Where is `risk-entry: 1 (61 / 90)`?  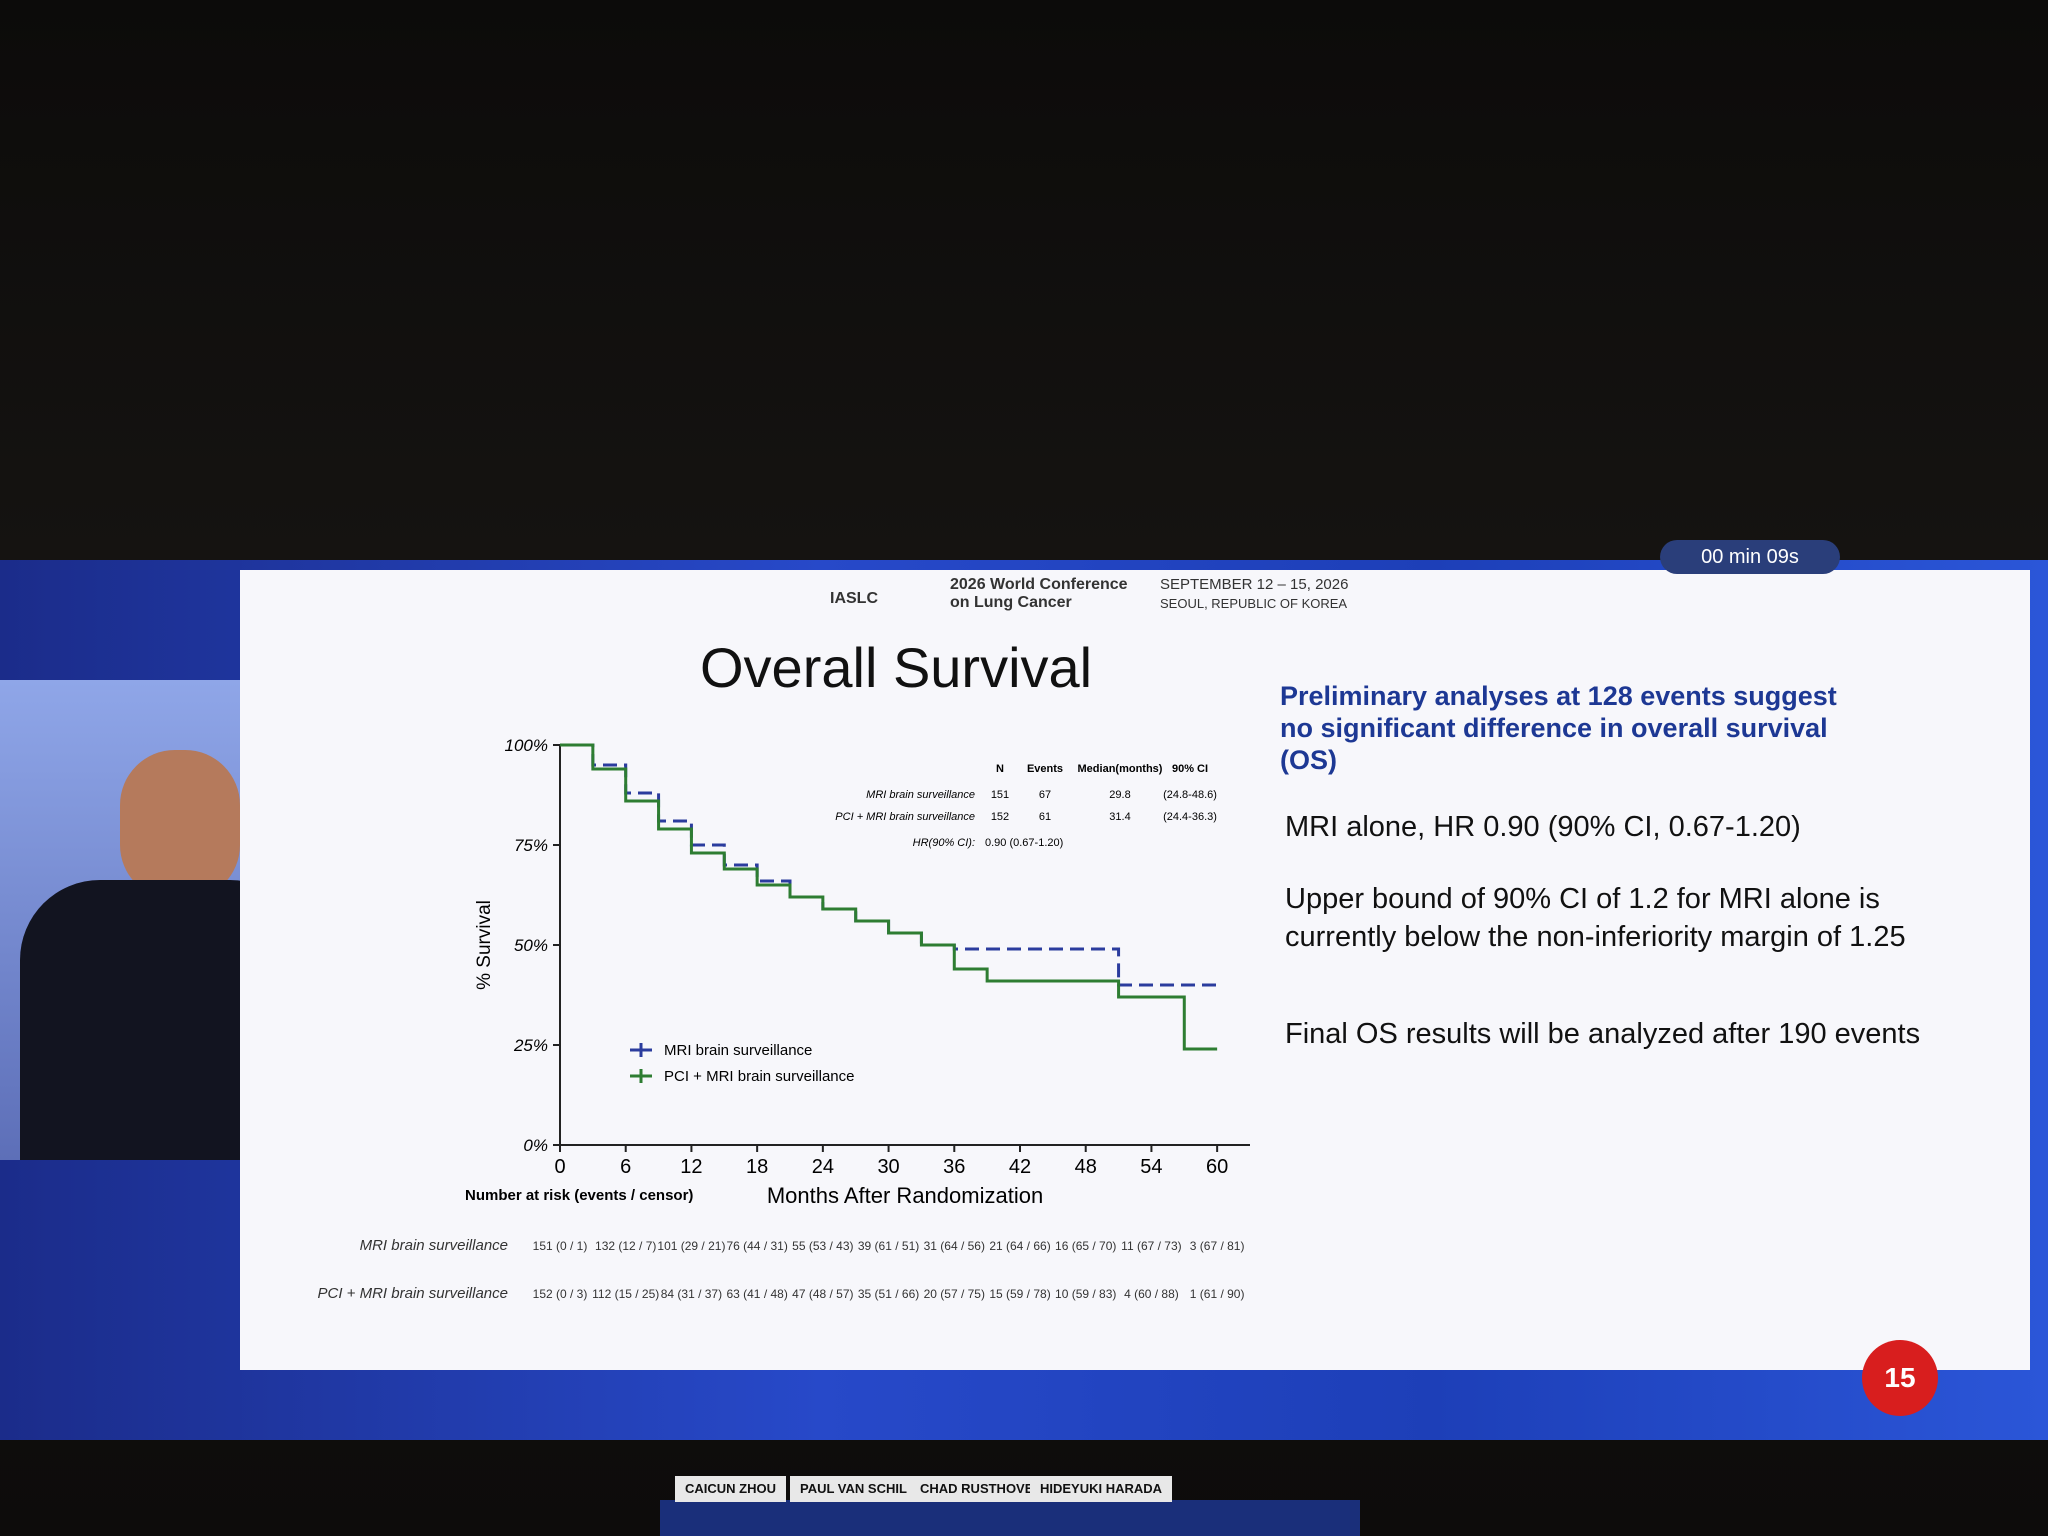 risk-entry: 1 (61 / 90) is located at coordinates (1217, 1294).